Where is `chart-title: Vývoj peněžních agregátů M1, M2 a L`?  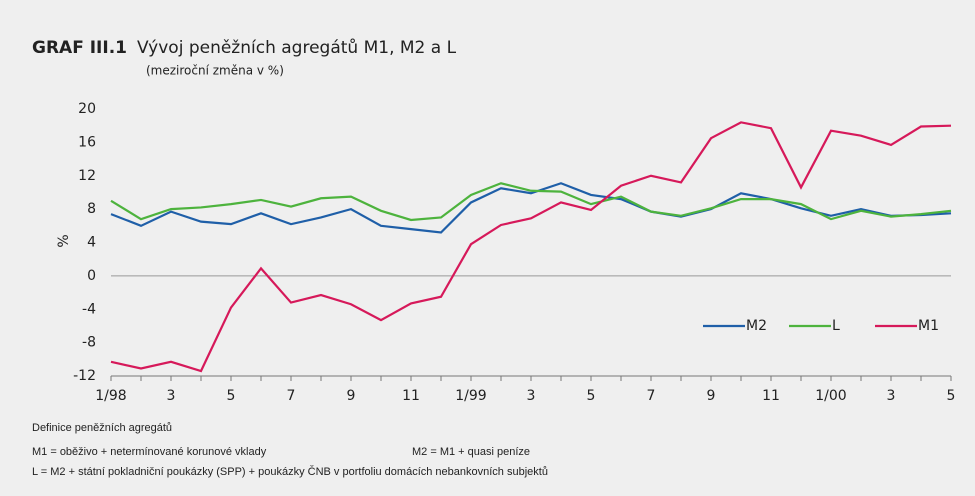 chart-title: Vývoj peněžních agregátů M1, M2 a L is located at coordinates (297, 48).